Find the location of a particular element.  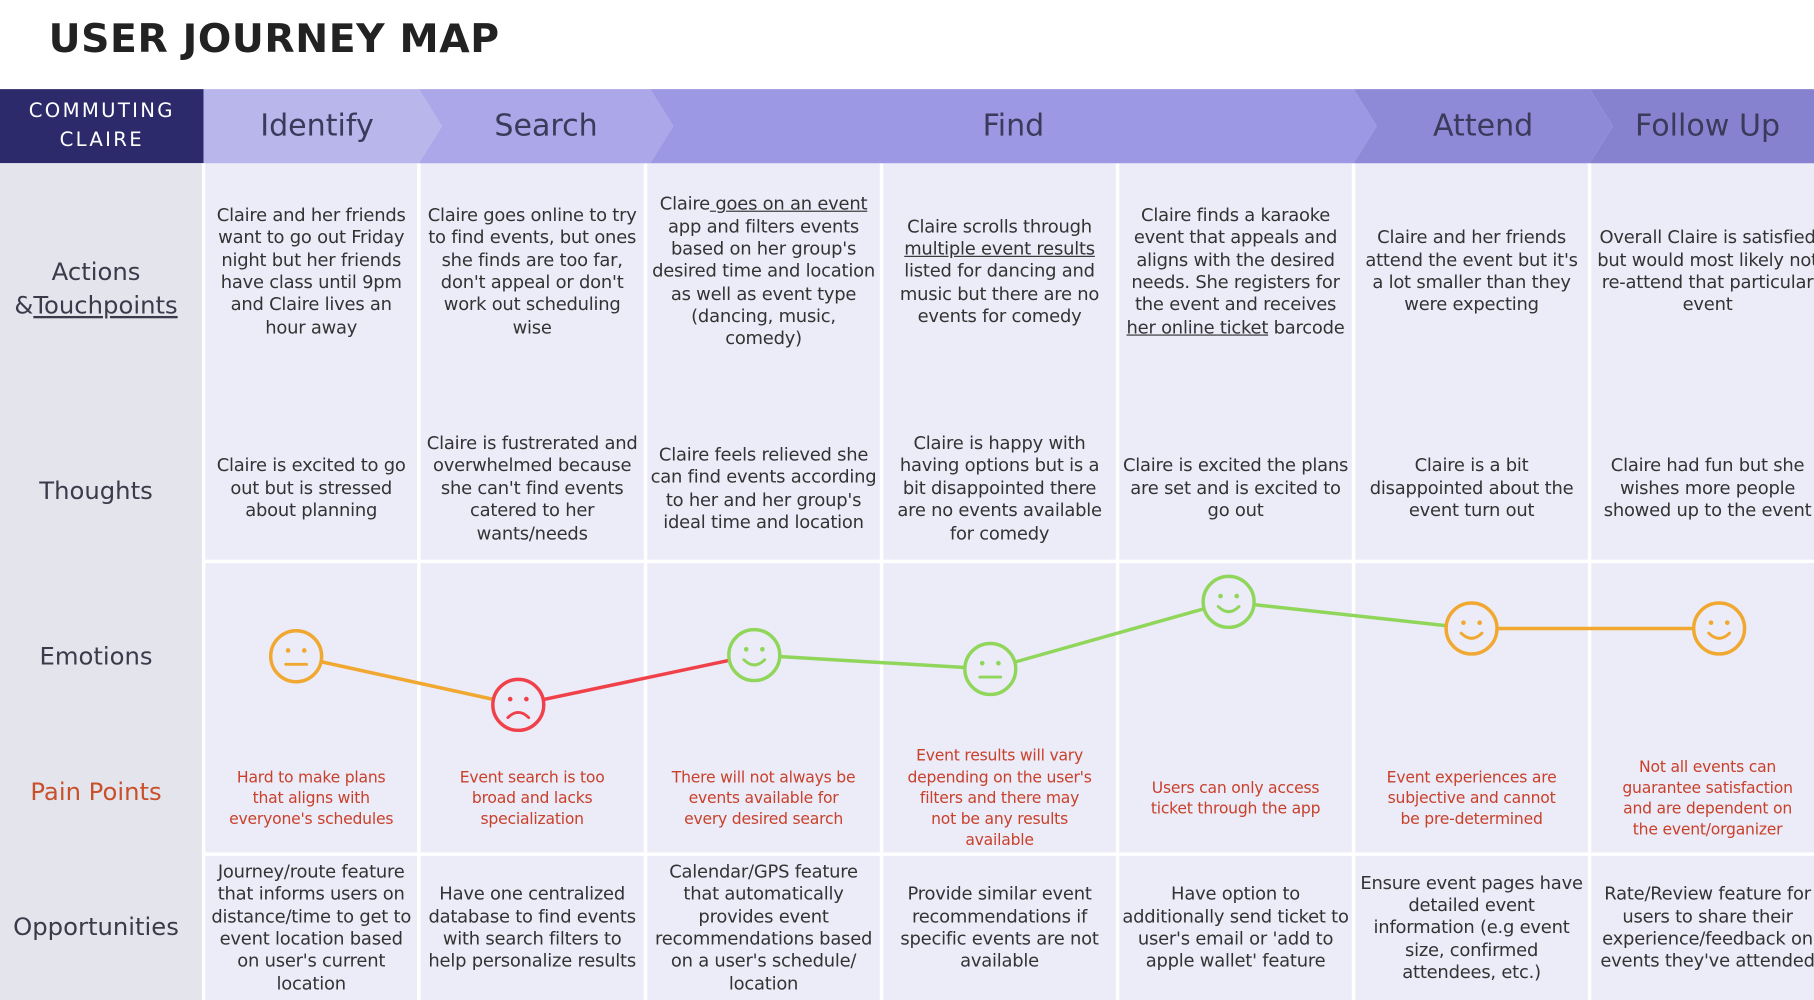

row-label: Thoughts is located at coordinates (96, 491).